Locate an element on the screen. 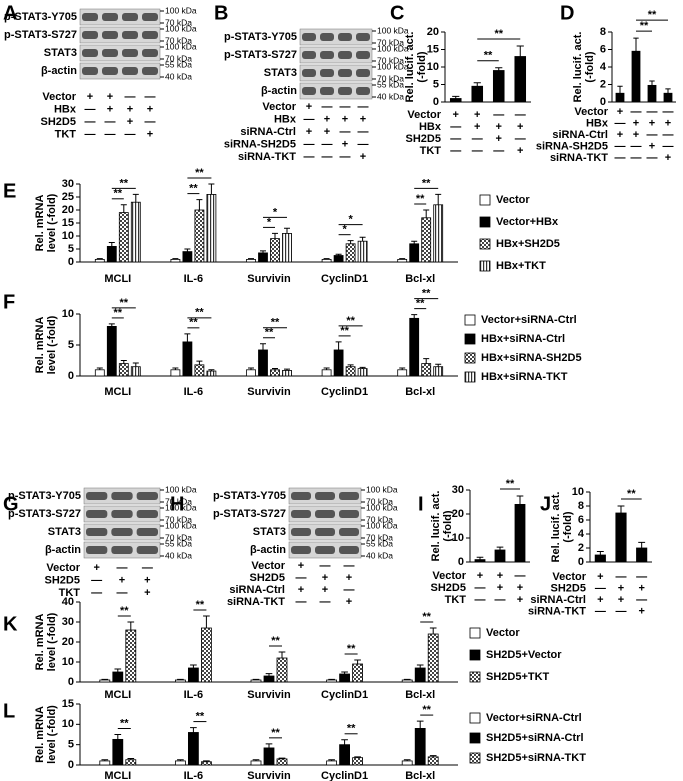 The width and height of the screenshot is (683, 781). y-tick-label: 10 is located at coordinates (68, 724).